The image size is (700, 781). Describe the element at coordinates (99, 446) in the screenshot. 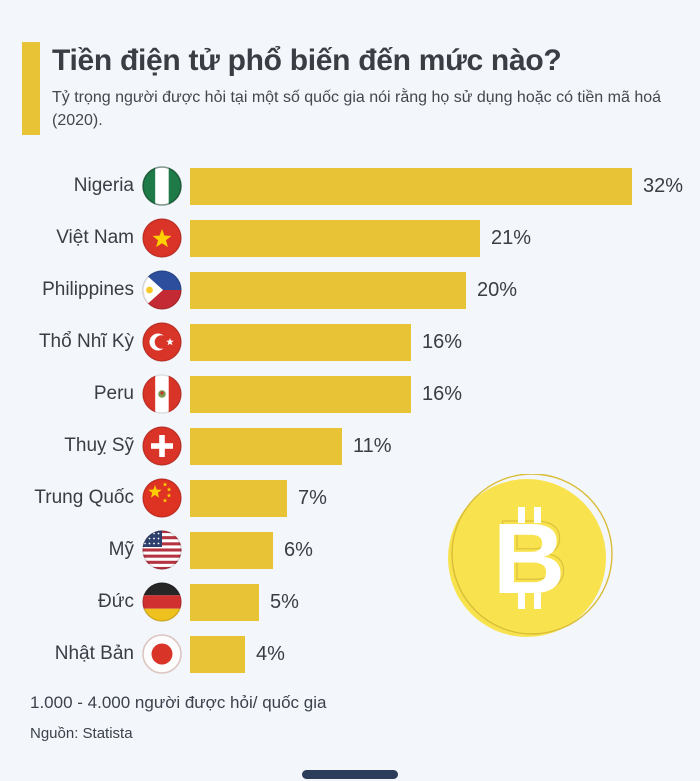

I see `country-label: Thuỵ Sỹ` at that location.